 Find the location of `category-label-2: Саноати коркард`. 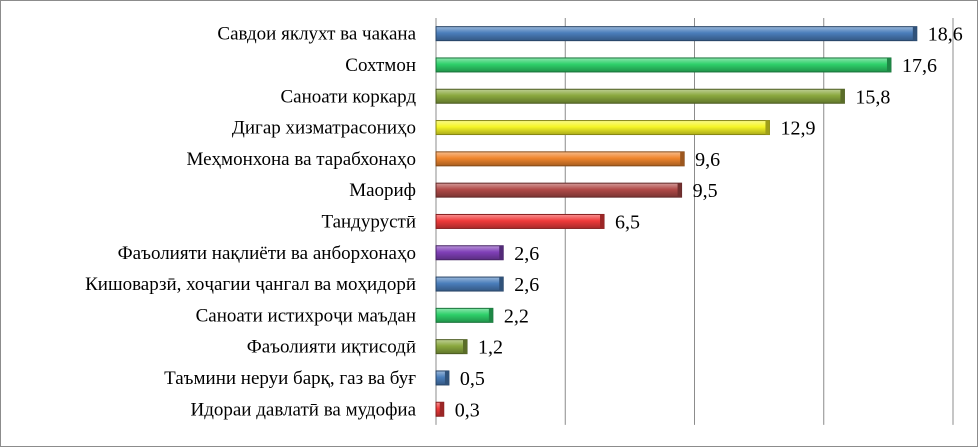

category-label-2: Саноати коркард is located at coordinates (349, 96).